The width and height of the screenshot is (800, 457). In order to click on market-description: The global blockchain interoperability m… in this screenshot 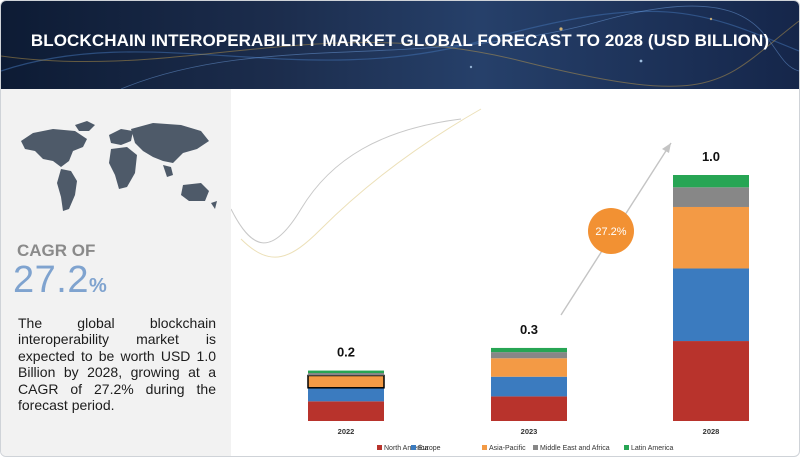, I will do `click(117, 364)`.